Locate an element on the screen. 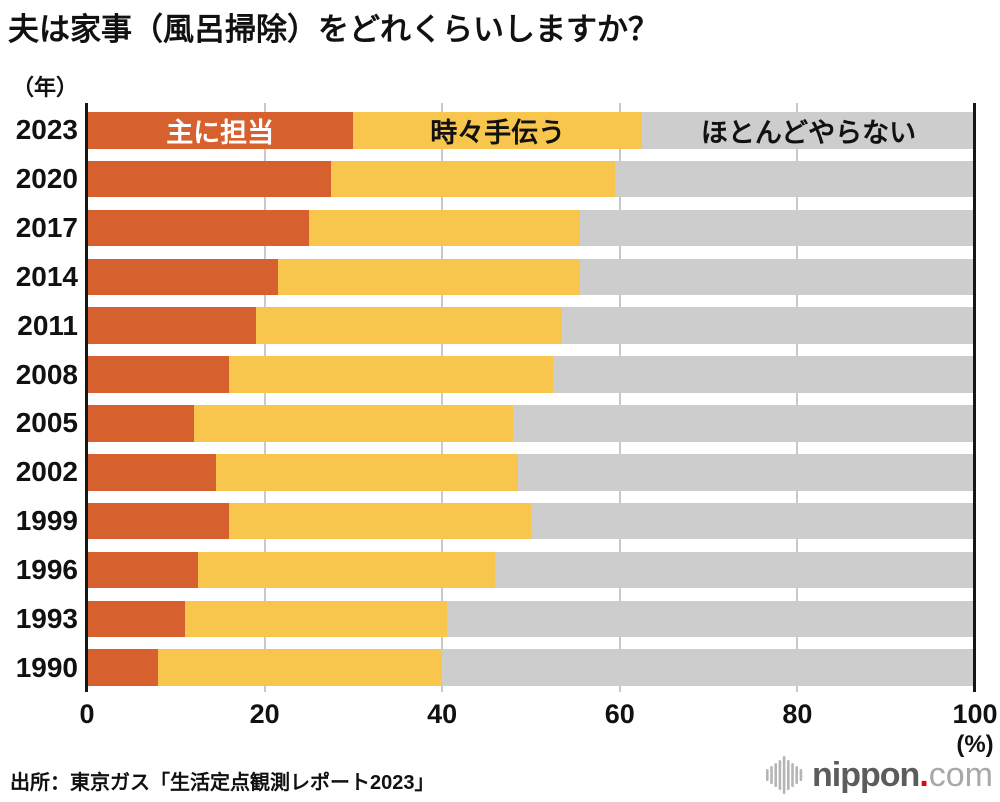 This screenshot has width=1000, height=802. bar-row-1990: 1990 is located at coordinates (495, 667).